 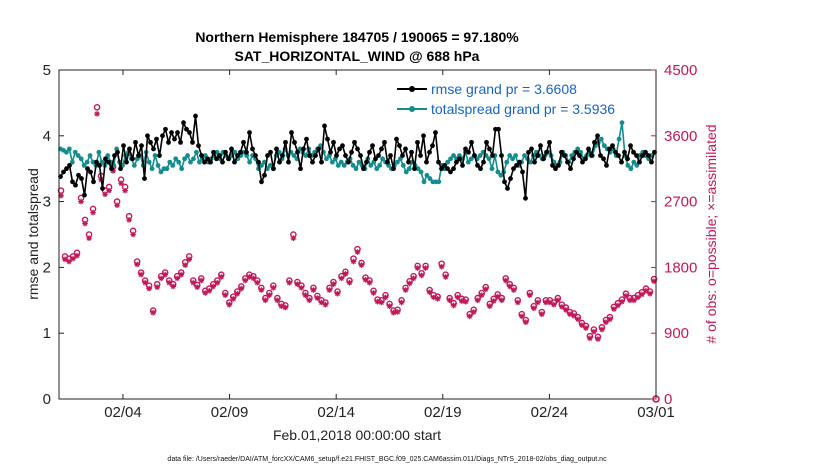 What do you see at coordinates (47, 267) in the screenshot?
I see `y-left-tick-label: 2` at bounding box center [47, 267].